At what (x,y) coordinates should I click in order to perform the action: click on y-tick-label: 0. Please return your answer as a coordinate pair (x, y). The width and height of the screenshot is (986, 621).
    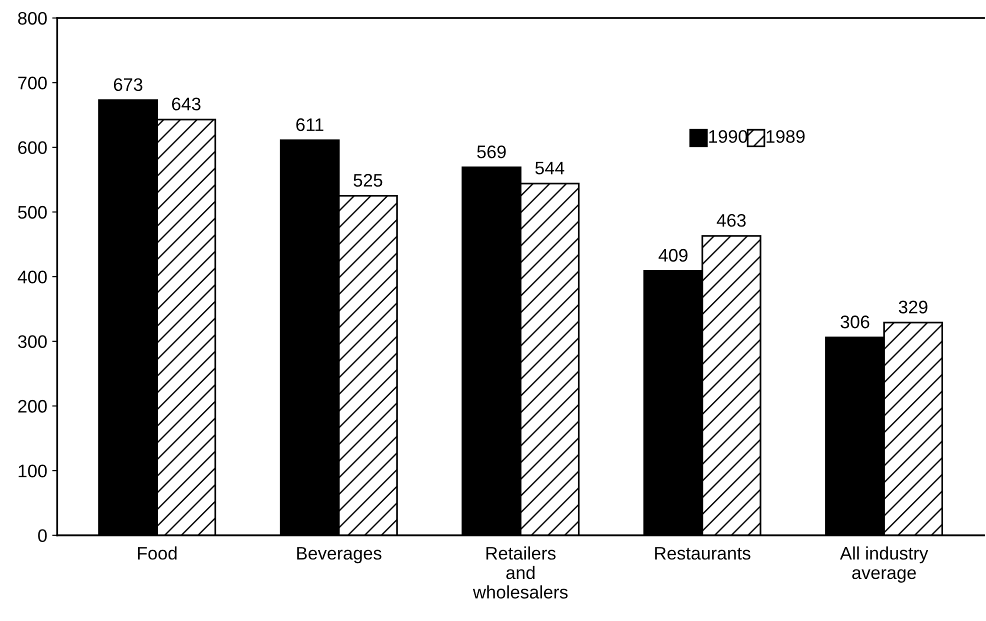
    Looking at the image, I should click on (42, 535).